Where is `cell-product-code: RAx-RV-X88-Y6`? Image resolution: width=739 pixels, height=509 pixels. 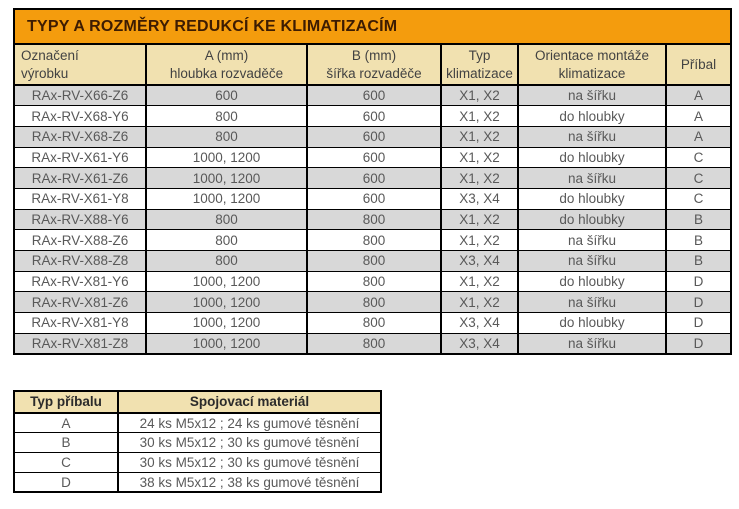
cell-product-code: RAx-RV-X88-Y6 is located at coordinates (80, 219).